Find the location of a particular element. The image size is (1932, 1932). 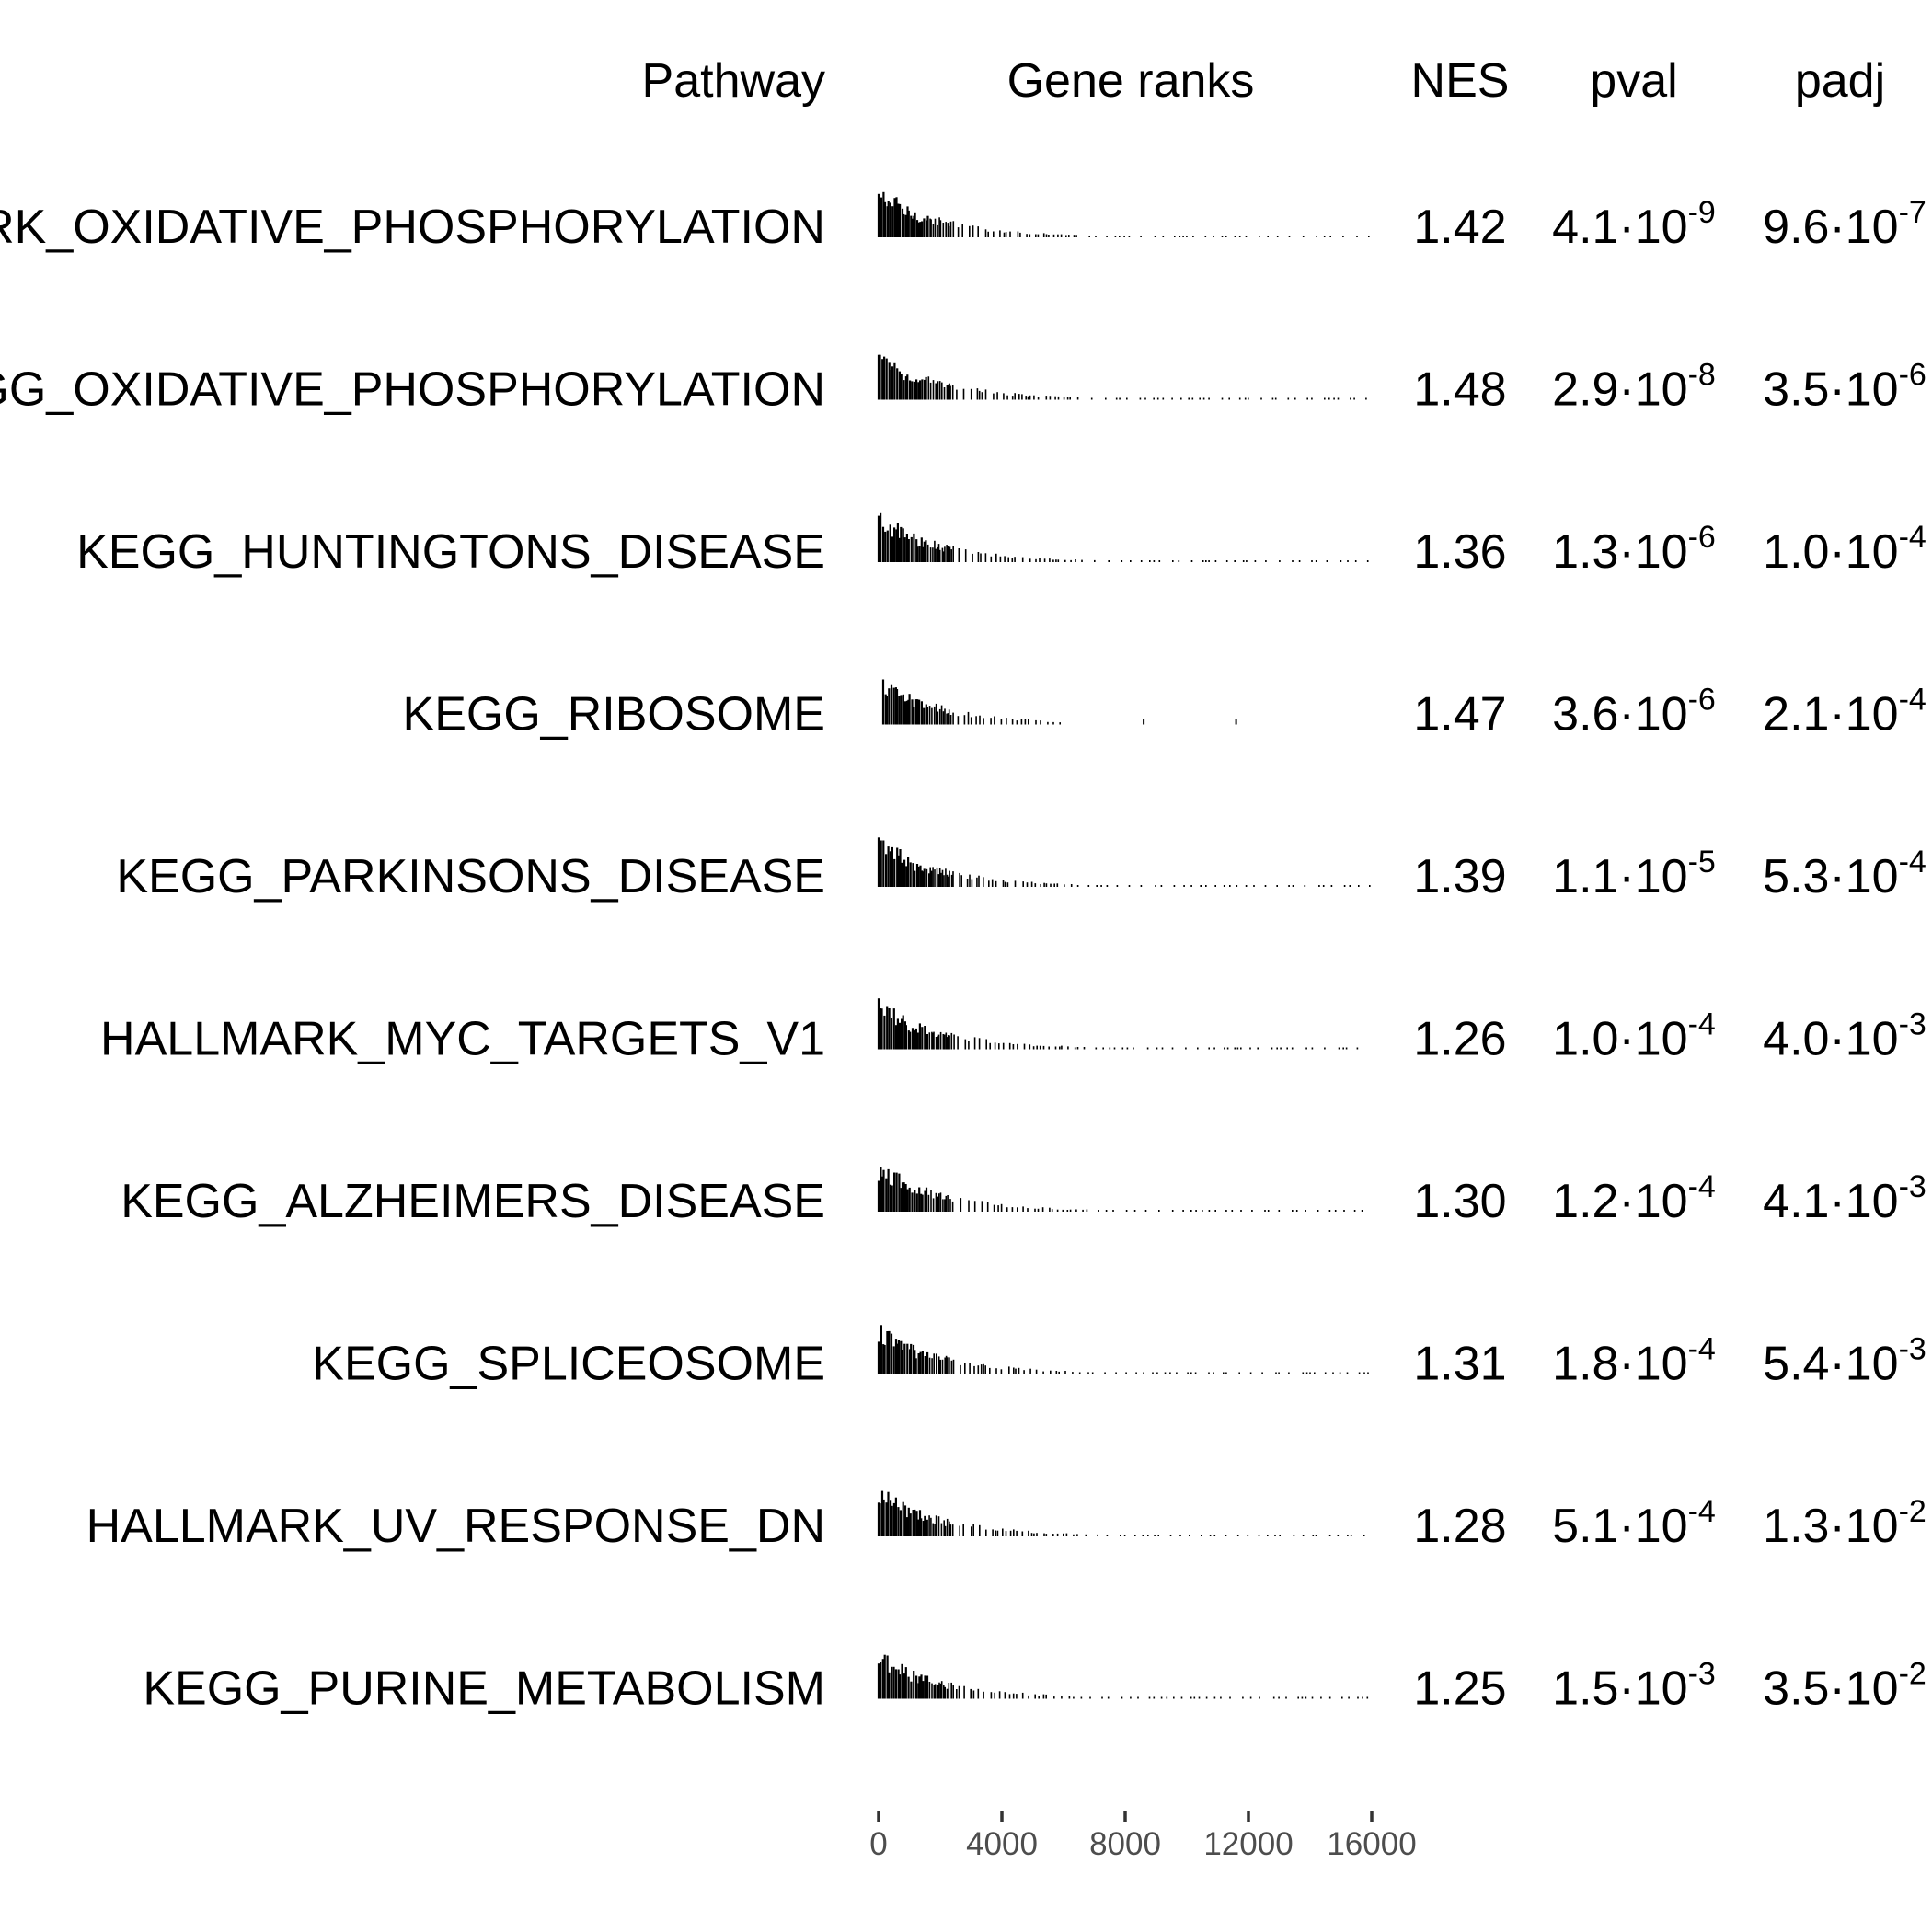

padj-value: 3.5·10⁻² is located at coordinates (1844, 1686).